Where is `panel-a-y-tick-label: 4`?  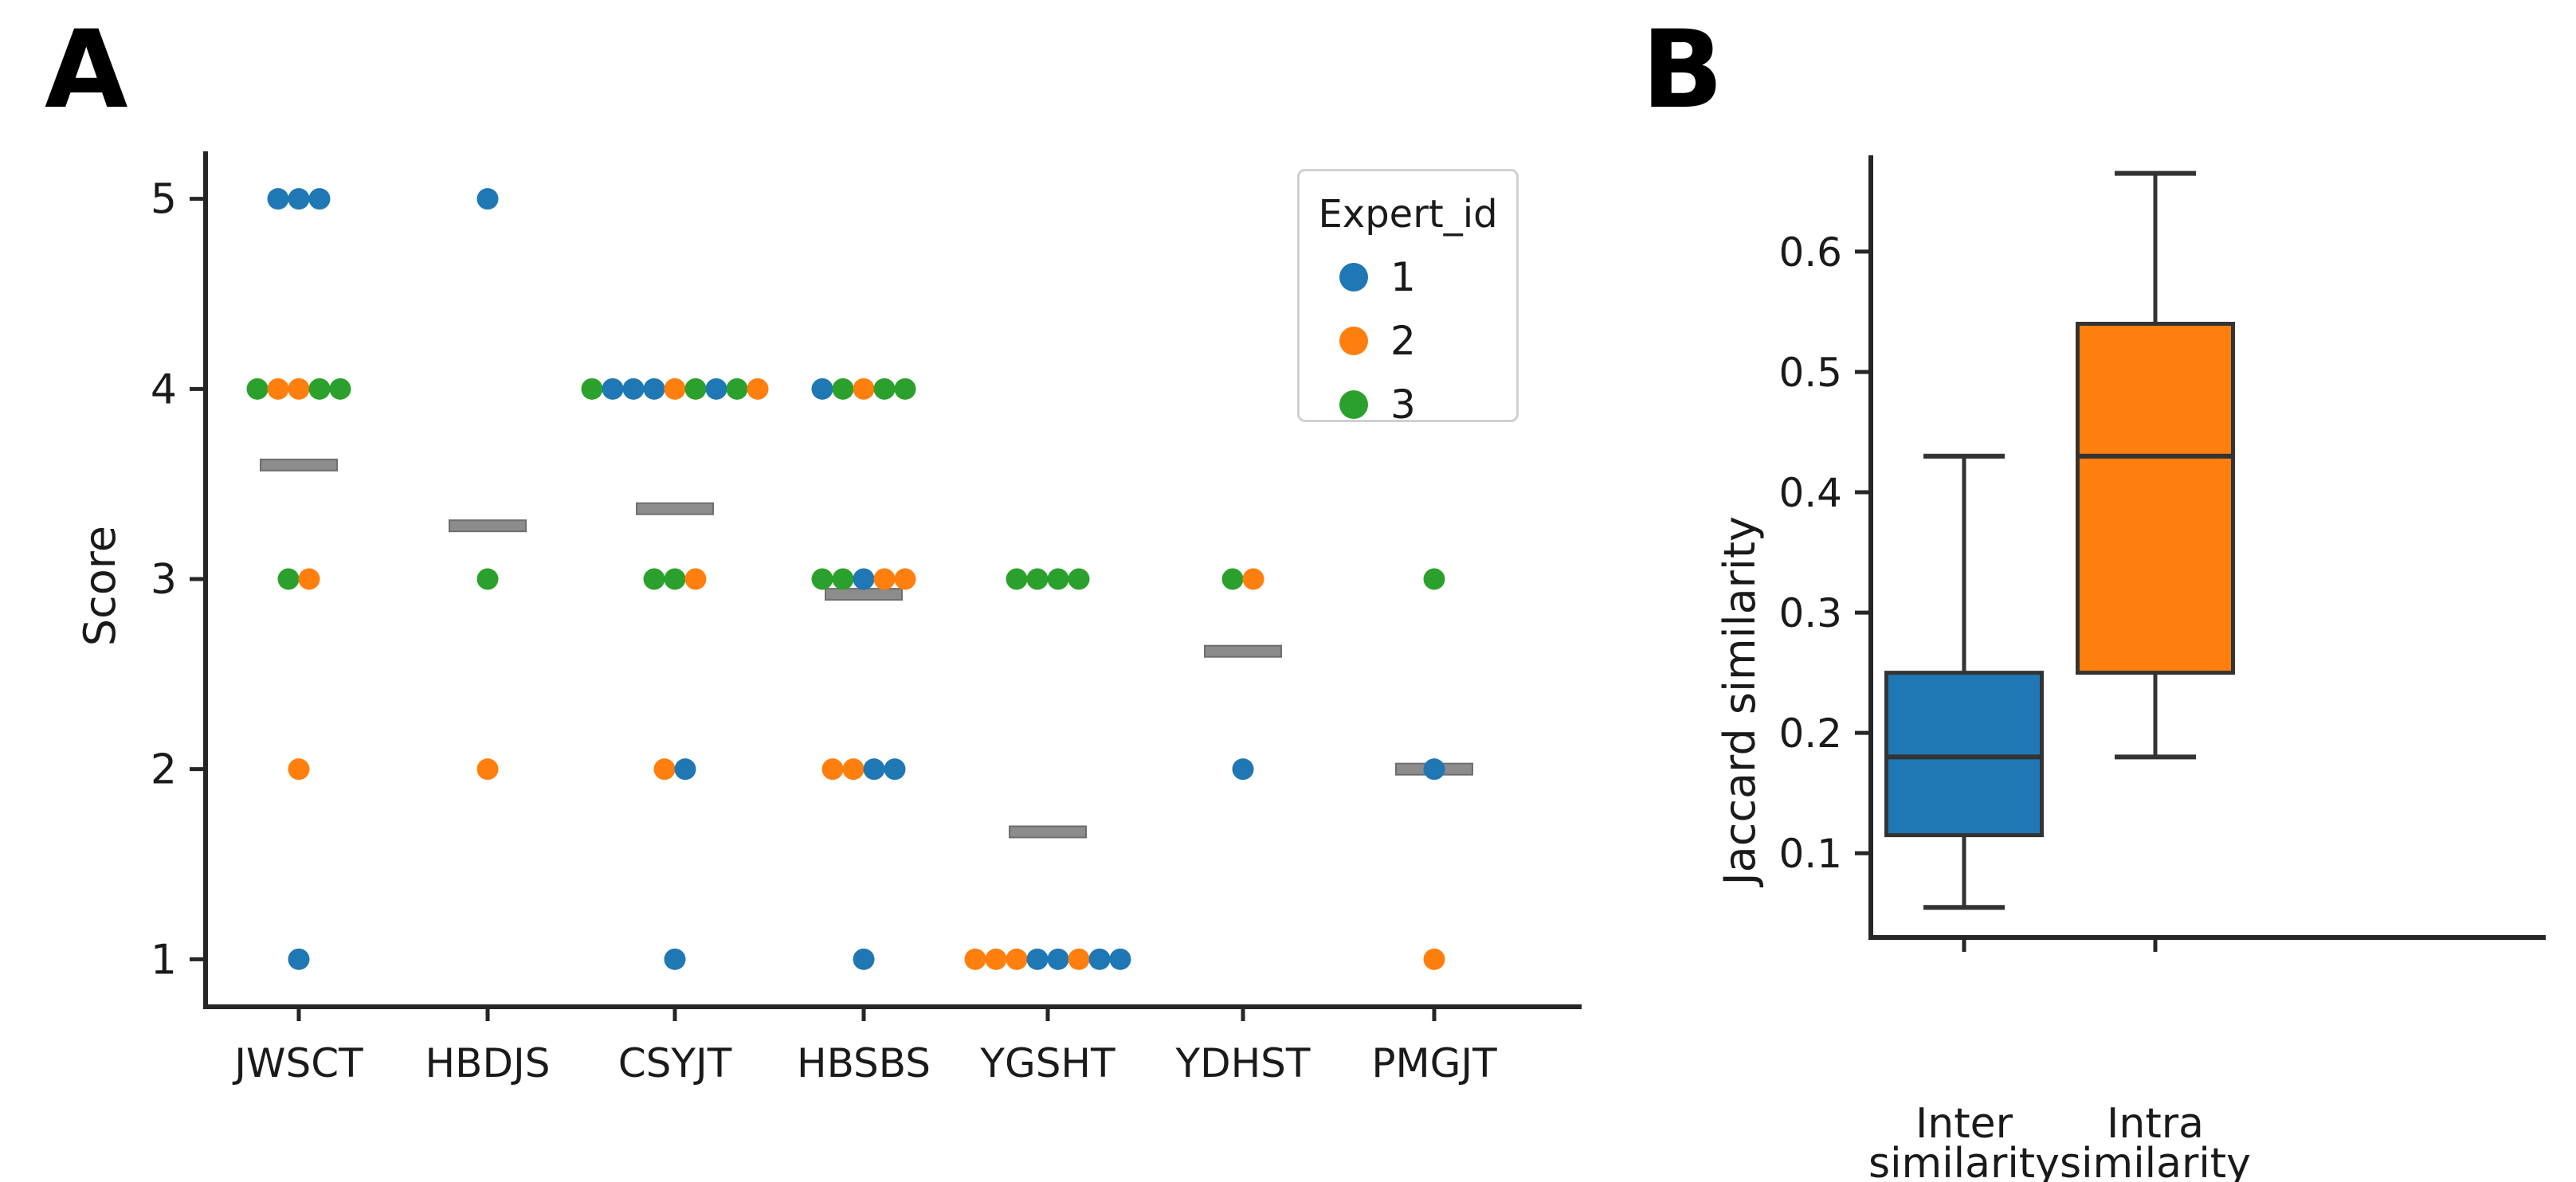 panel-a-y-tick-label: 4 is located at coordinates (164, 389).